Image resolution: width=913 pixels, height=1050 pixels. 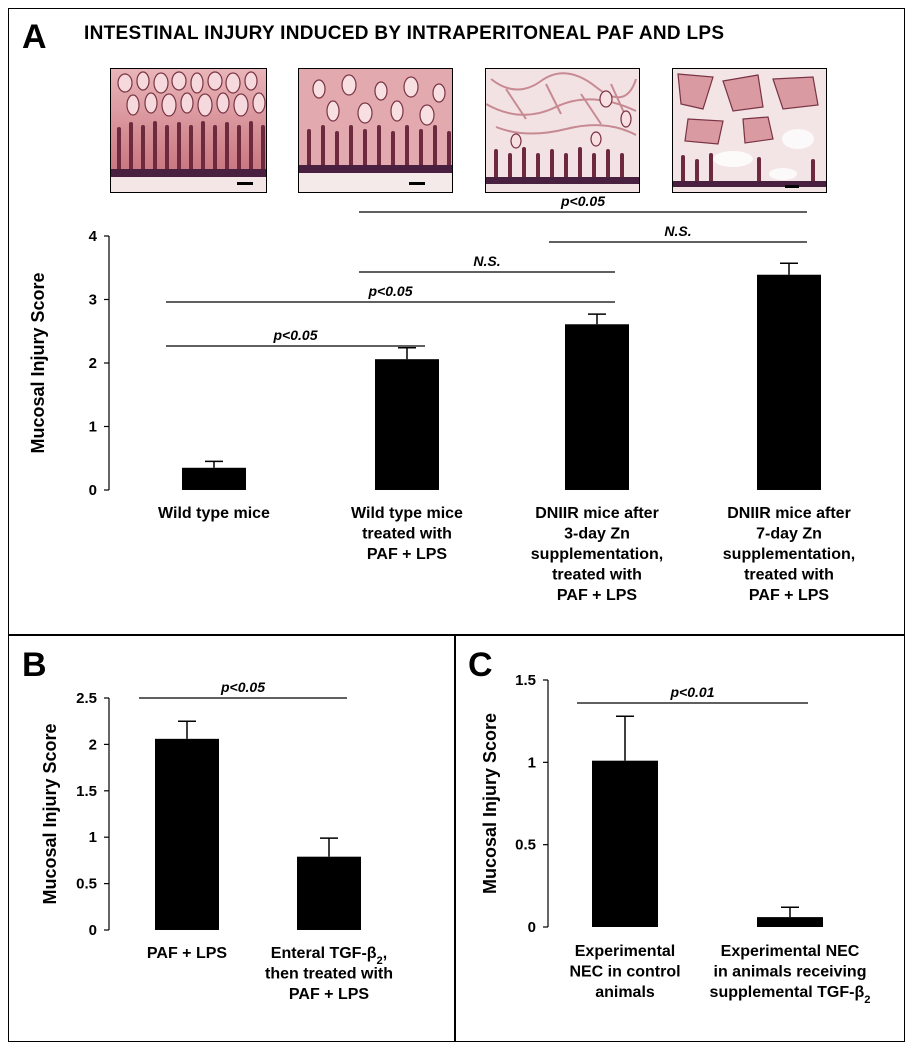 What do you see at coordinates (93, 300) in the screenshot?
I see `y-tick-label: 3` at bounding box center [93, 300].